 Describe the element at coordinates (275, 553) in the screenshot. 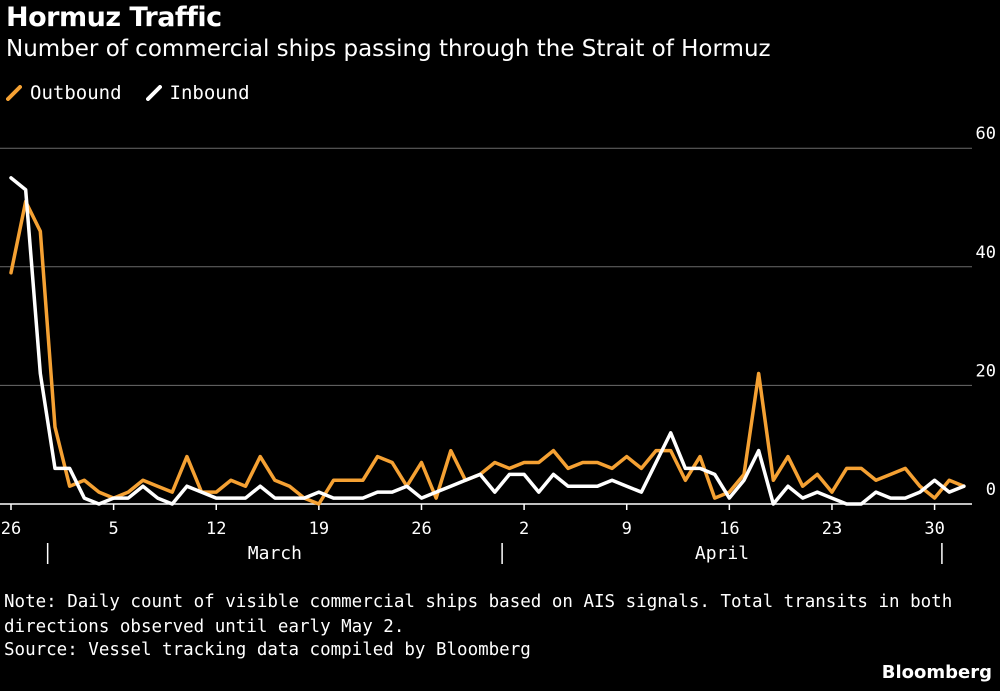

I see `month-label-march: March` at that location.